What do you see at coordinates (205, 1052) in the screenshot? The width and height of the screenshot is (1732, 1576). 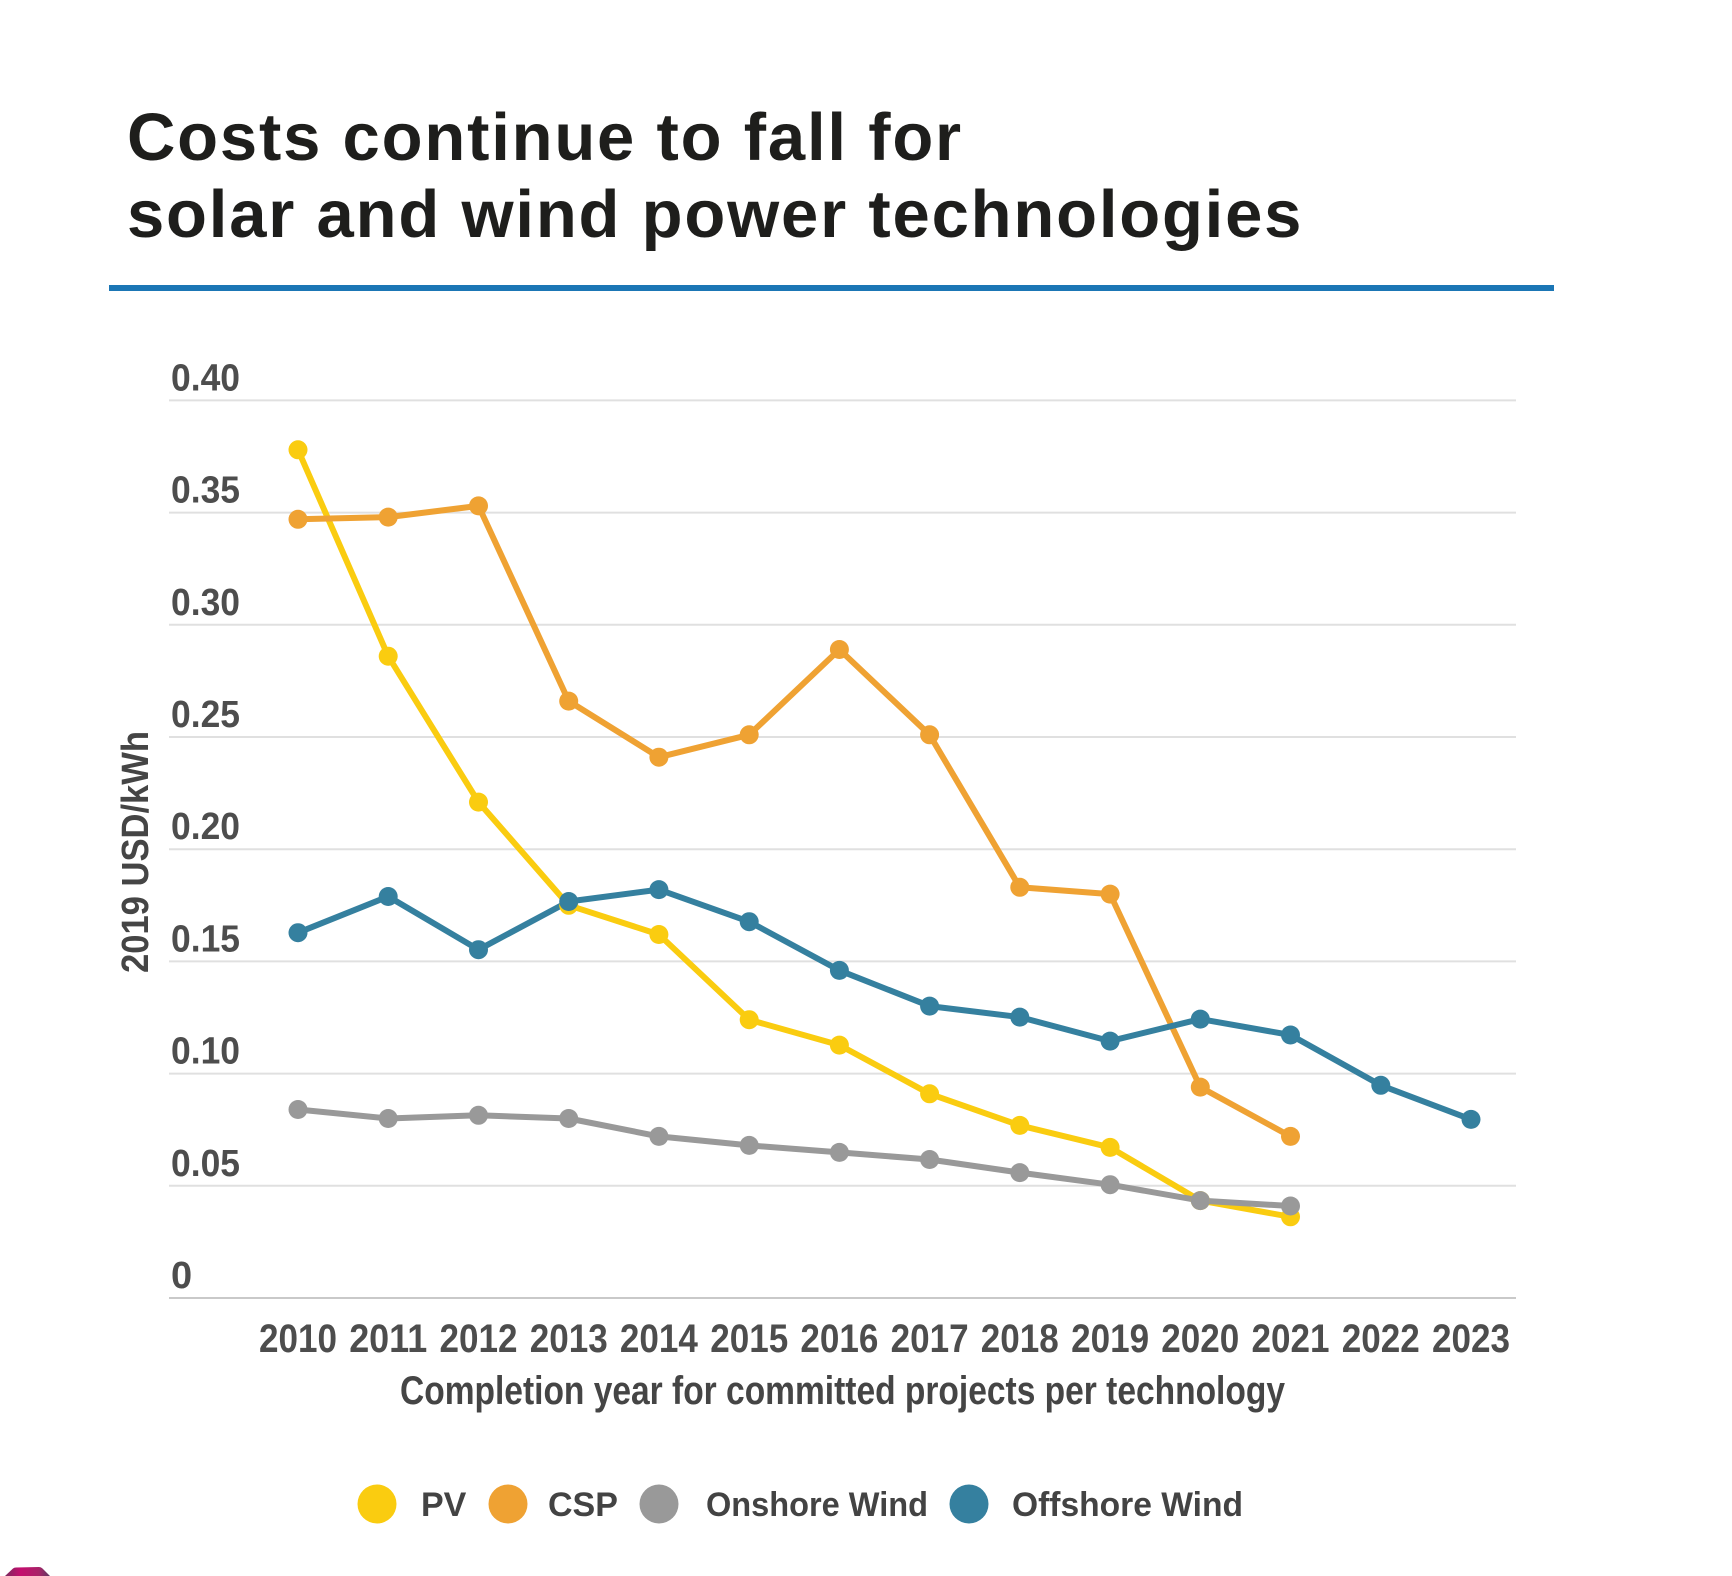 I see `svg-text: 0.10` at bounding box center [205, 1052].